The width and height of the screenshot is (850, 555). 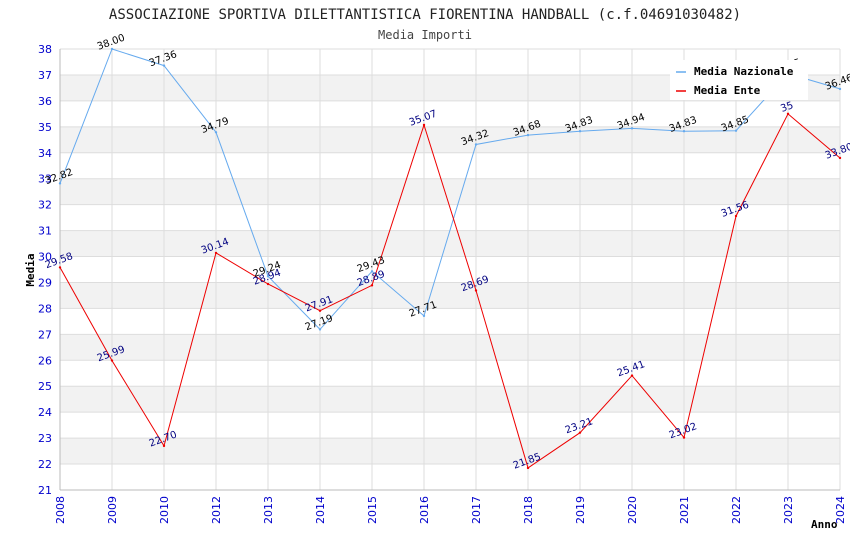 I want to click on x-tick-label: 2010, so click(x=164, y=510).